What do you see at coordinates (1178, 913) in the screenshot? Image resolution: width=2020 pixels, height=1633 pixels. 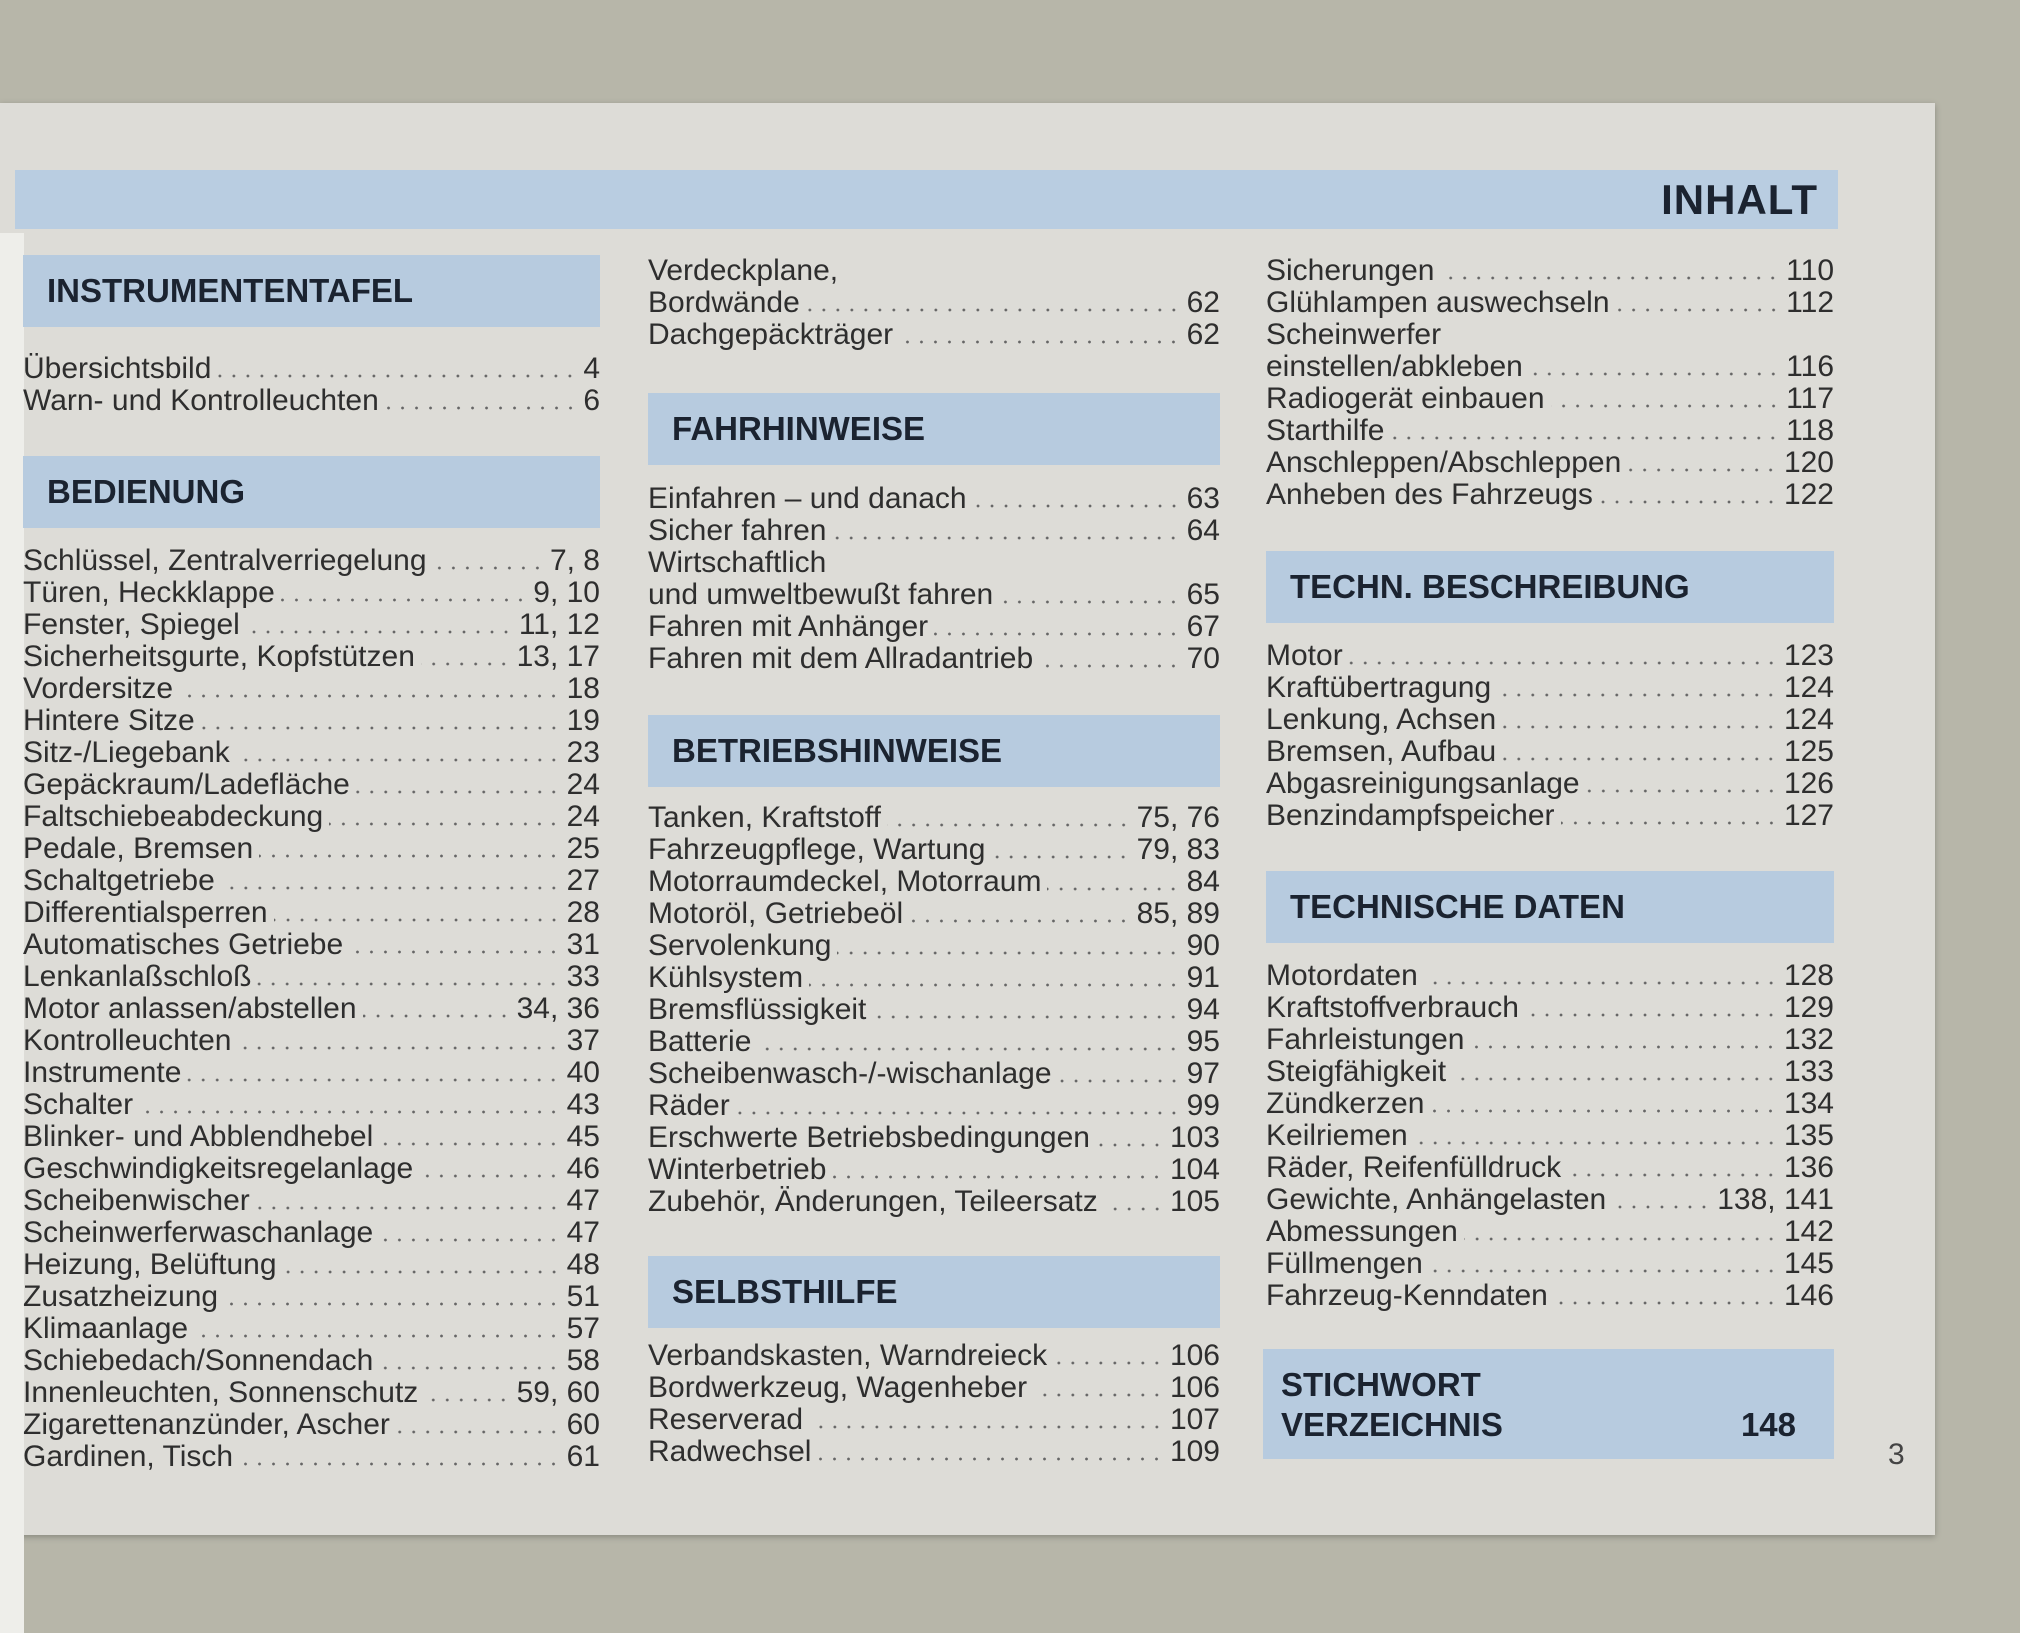 I see `entry-page: 85, 89` at bounding box center [1178, 913].